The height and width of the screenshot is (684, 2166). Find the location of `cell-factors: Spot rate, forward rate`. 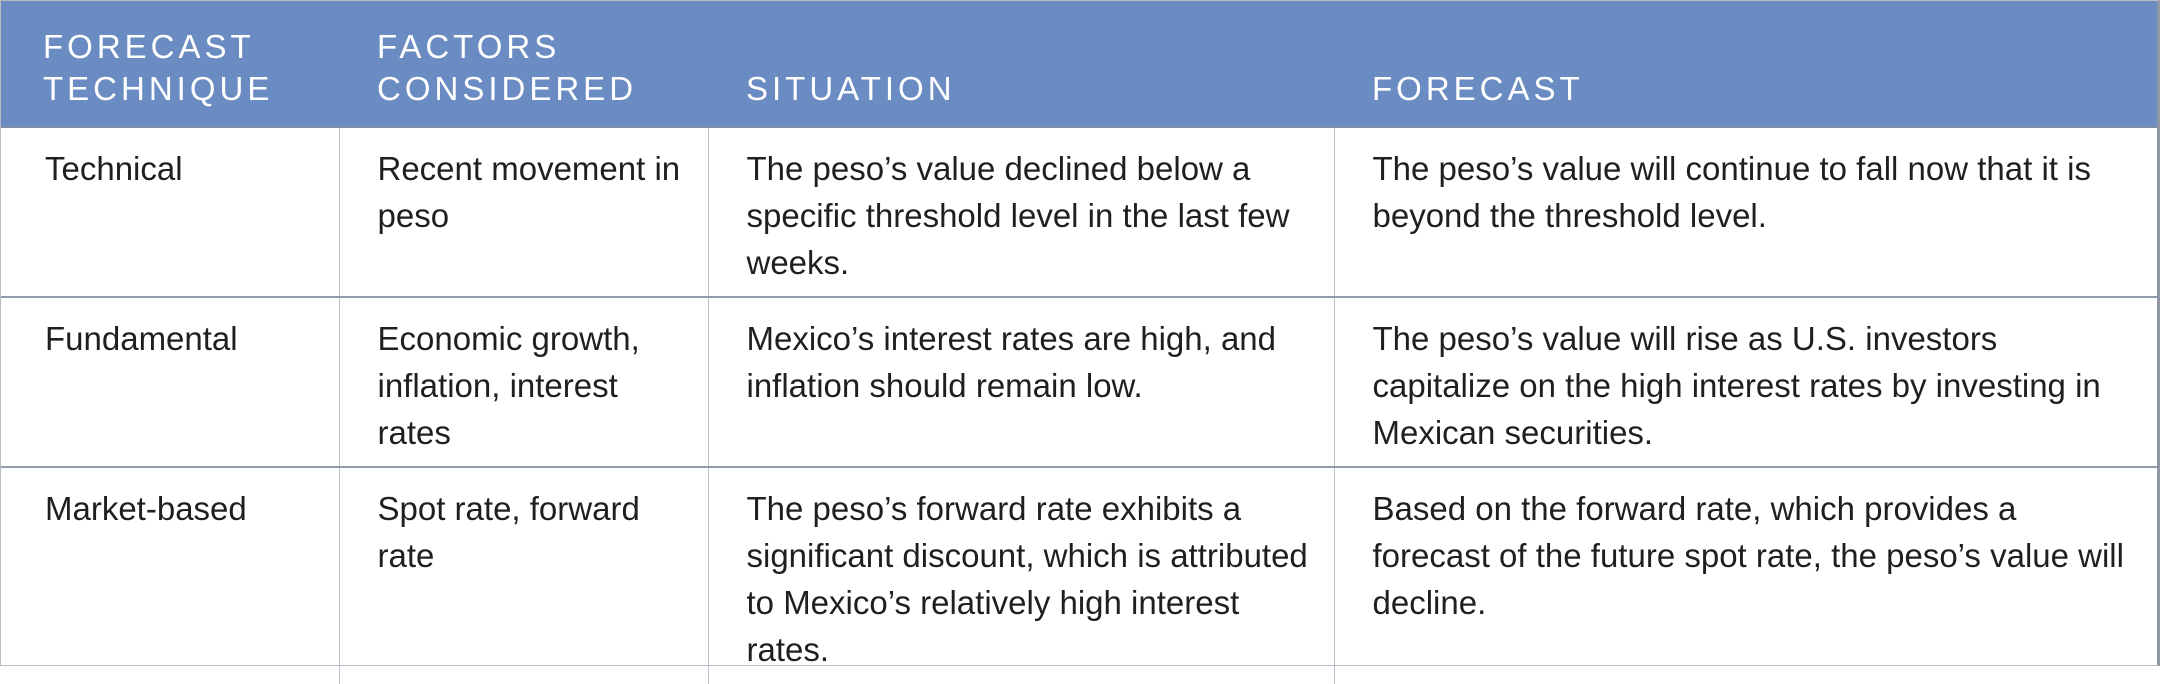

cell-factors: Spot rate, forward rate is located at coordinates (524, 575).